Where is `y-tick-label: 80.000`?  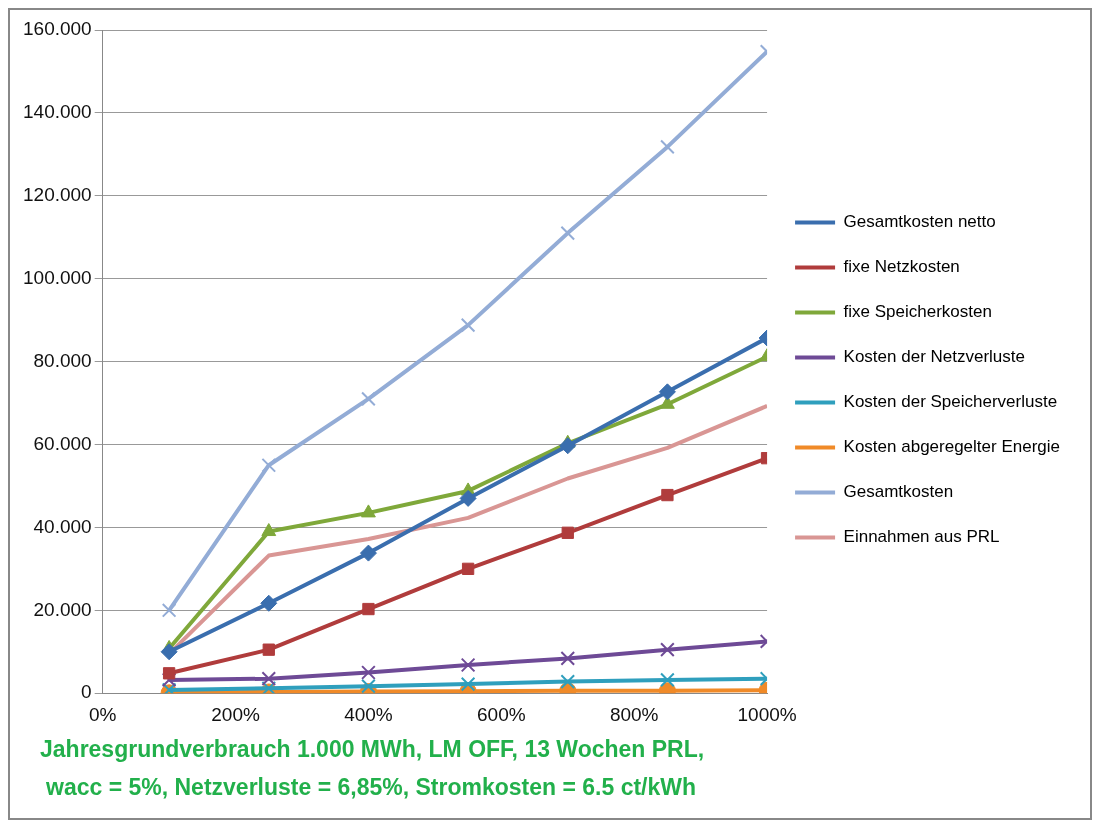
y-tick-label: 80.000 is located at coordinates (62, 360).